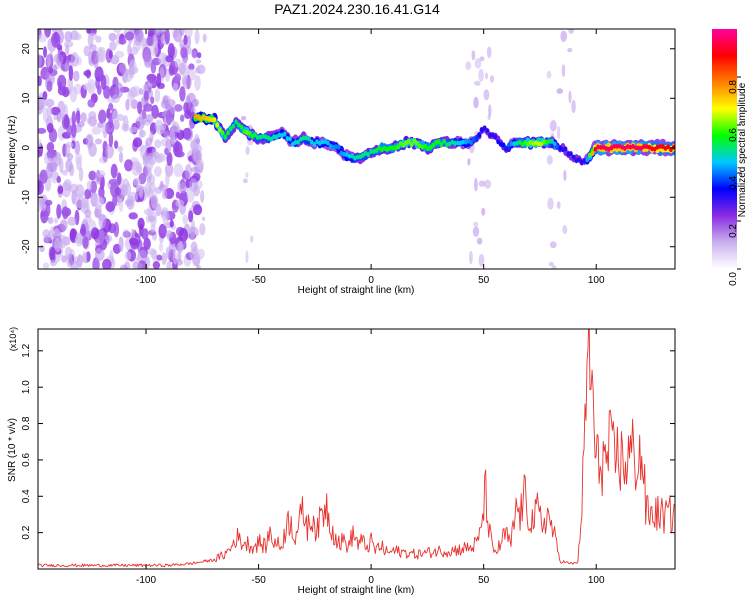  Describe the element at coordinates (26, 246) in the screenshot. I see `spectrogram-y-tick-label: -20` at that location.